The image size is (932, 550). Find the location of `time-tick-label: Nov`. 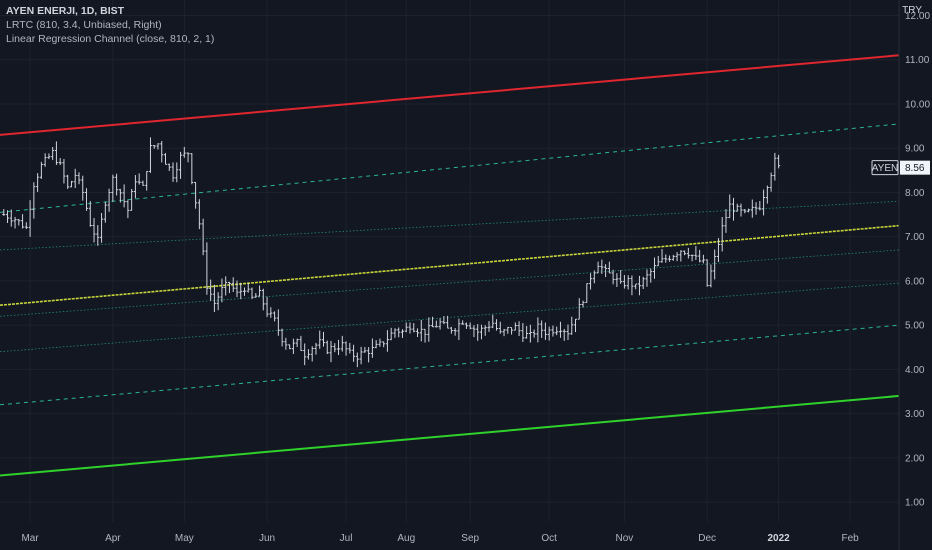

time-tick-label: Nov is located at coordinates (625, 538).